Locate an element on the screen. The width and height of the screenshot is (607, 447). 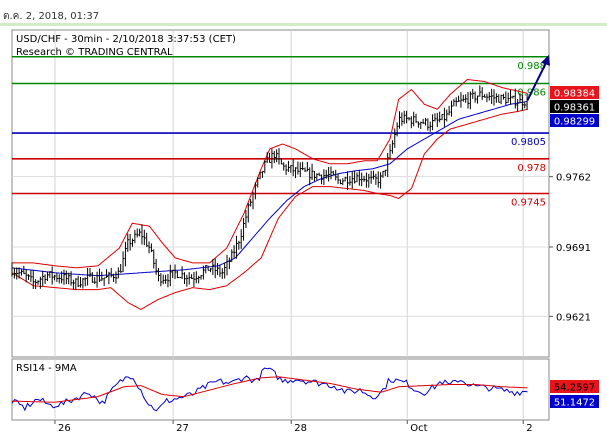
rsi-tags: 54.2597 51.1472 is located at coordinates (574, 394).